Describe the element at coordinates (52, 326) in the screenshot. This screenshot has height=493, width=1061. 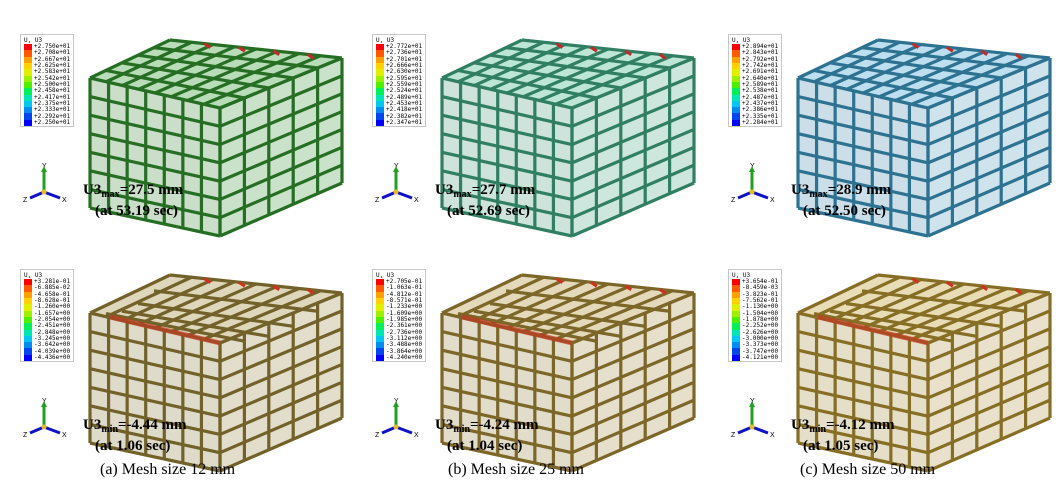
I see `legend-value: -2.451e+00` at that location.